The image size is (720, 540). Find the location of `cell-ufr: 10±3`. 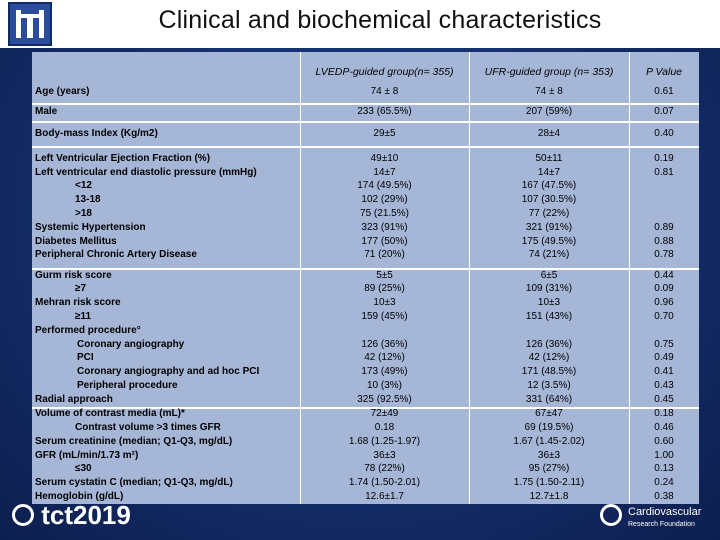

cell-ufr: 10±3 is located at coordinates (549, 303).